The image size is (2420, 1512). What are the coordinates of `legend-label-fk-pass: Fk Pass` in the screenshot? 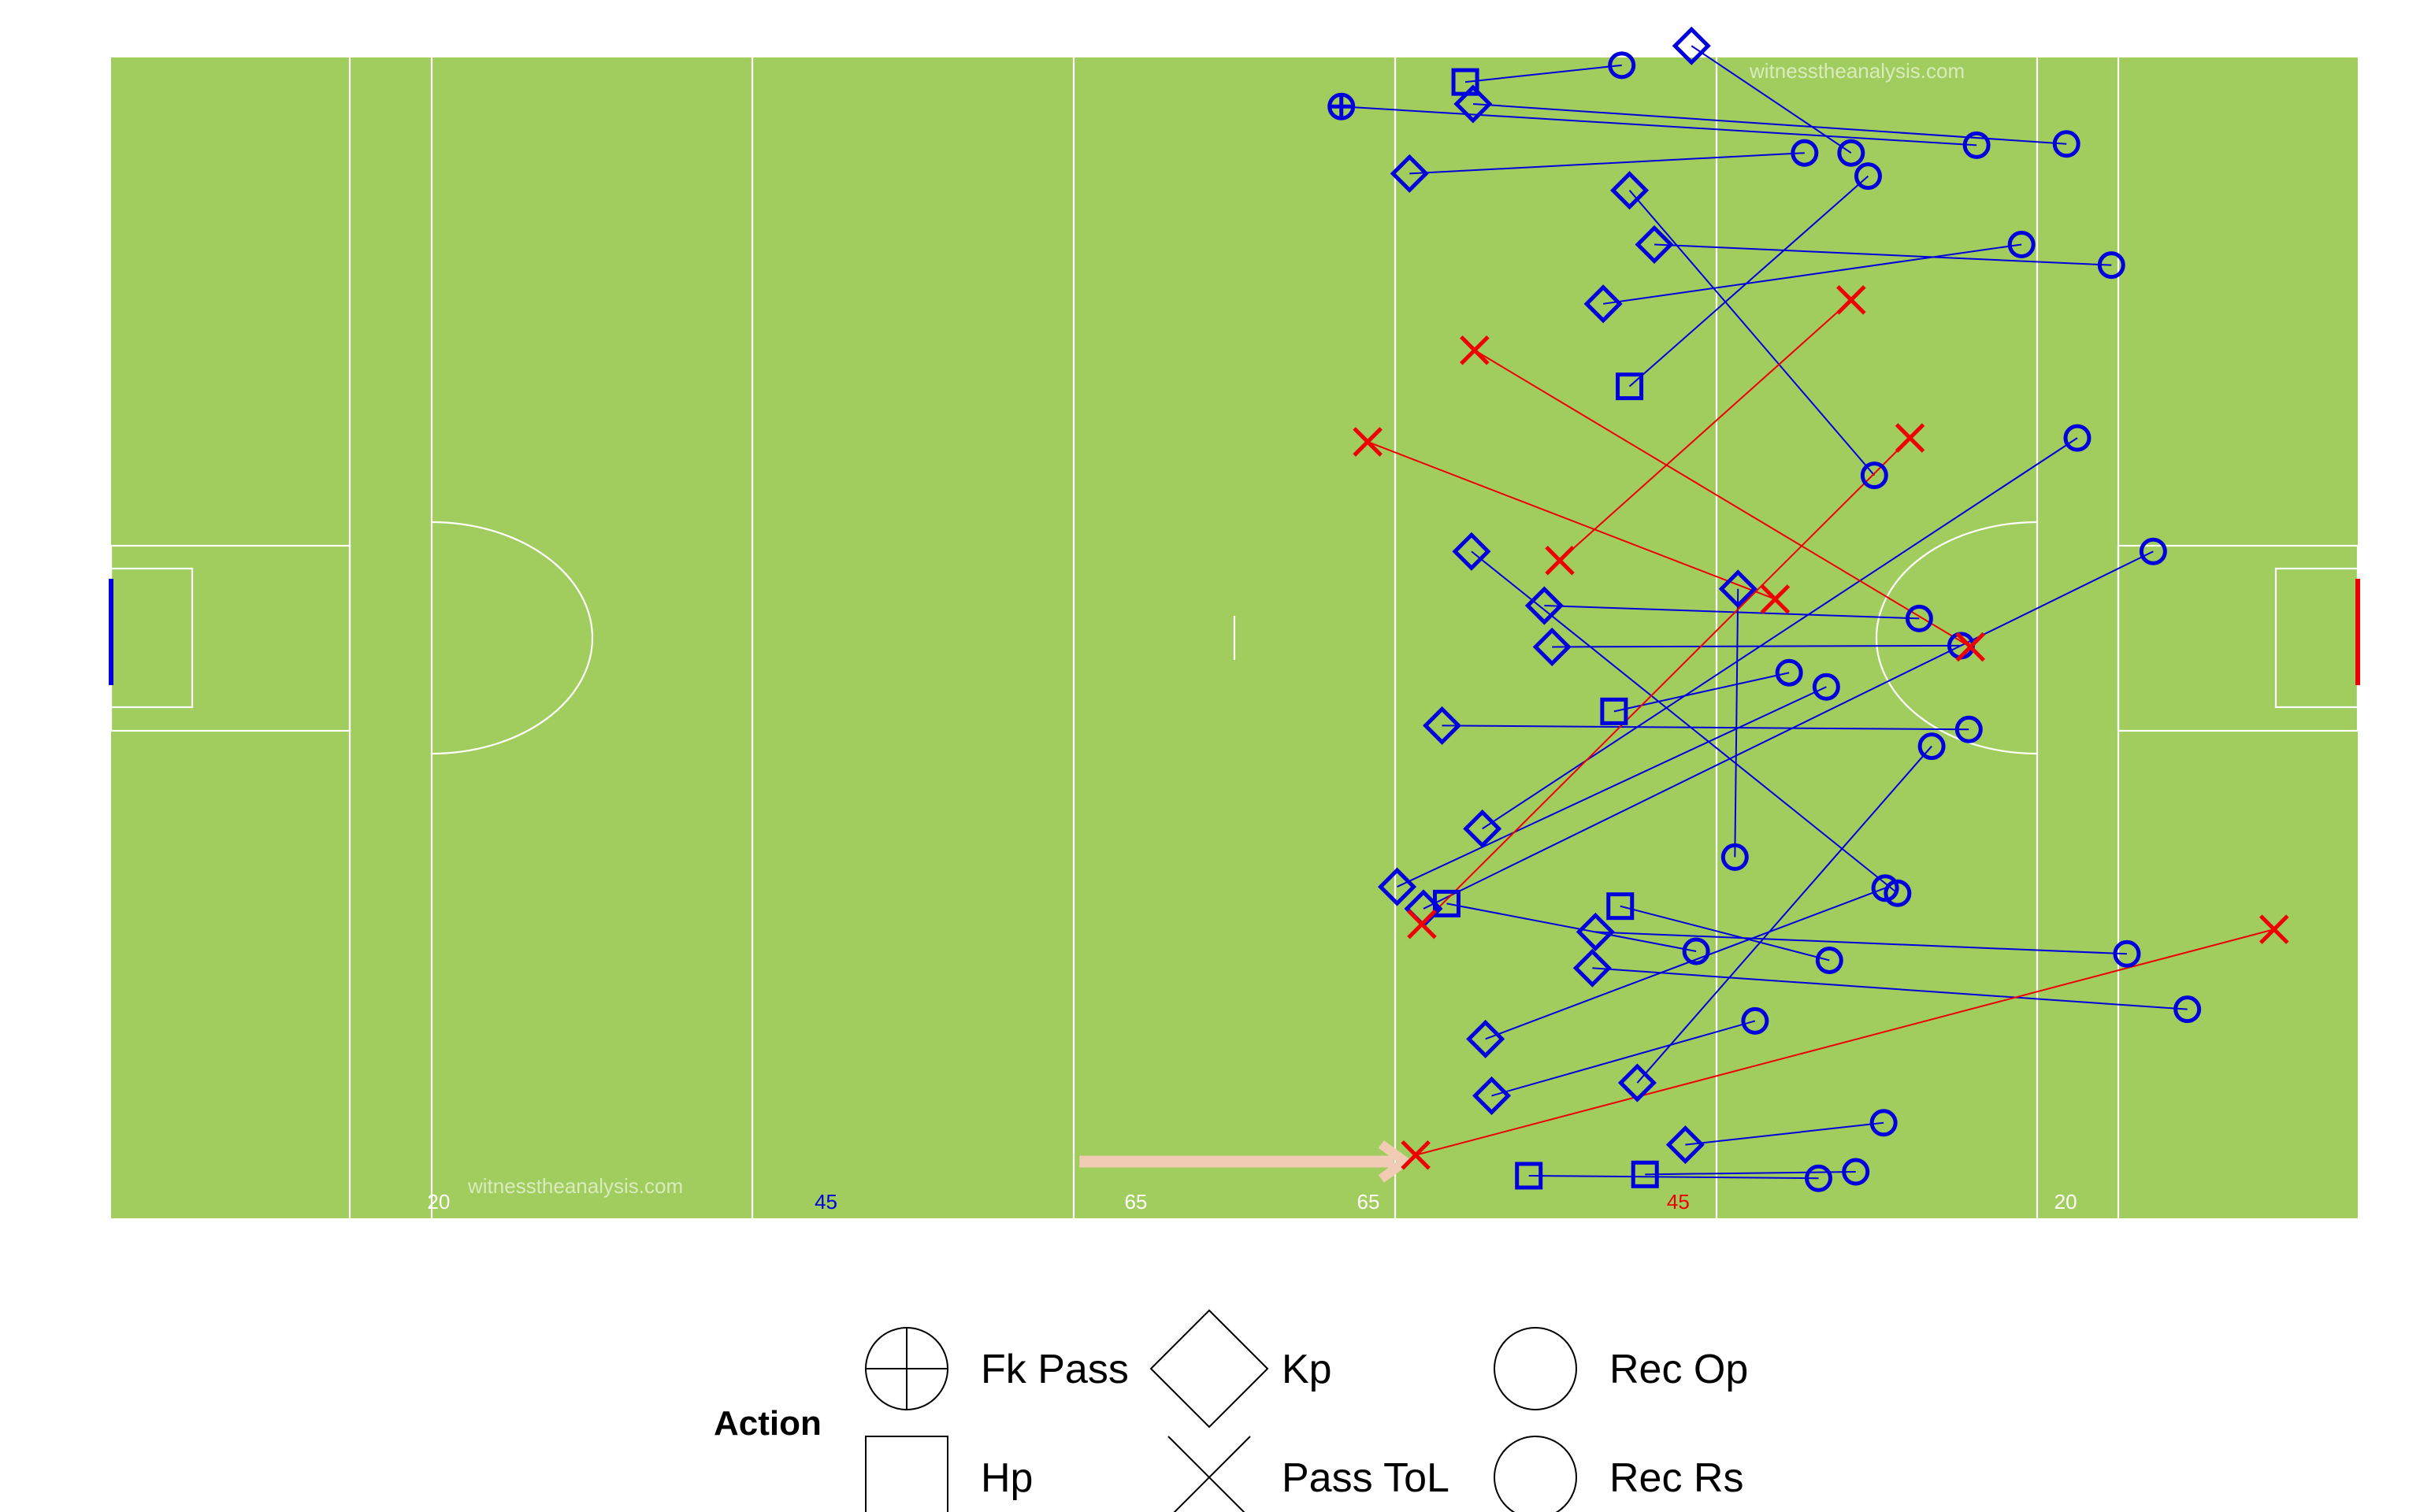 It's located at (1055, 1369).